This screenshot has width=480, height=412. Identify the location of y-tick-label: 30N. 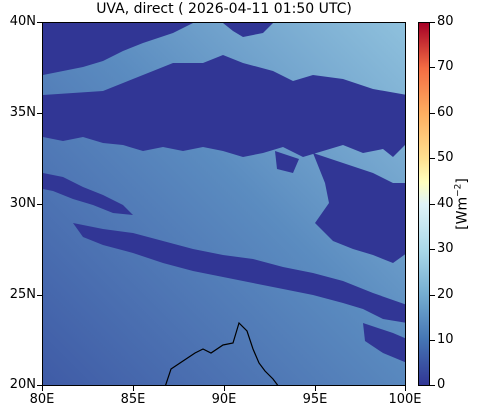
(22, 203).